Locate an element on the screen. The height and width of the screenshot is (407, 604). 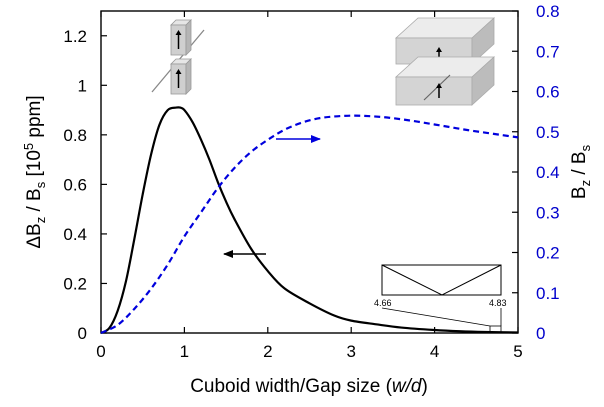
left-tick-label: 0.8 is located at coordinates (75, 135).